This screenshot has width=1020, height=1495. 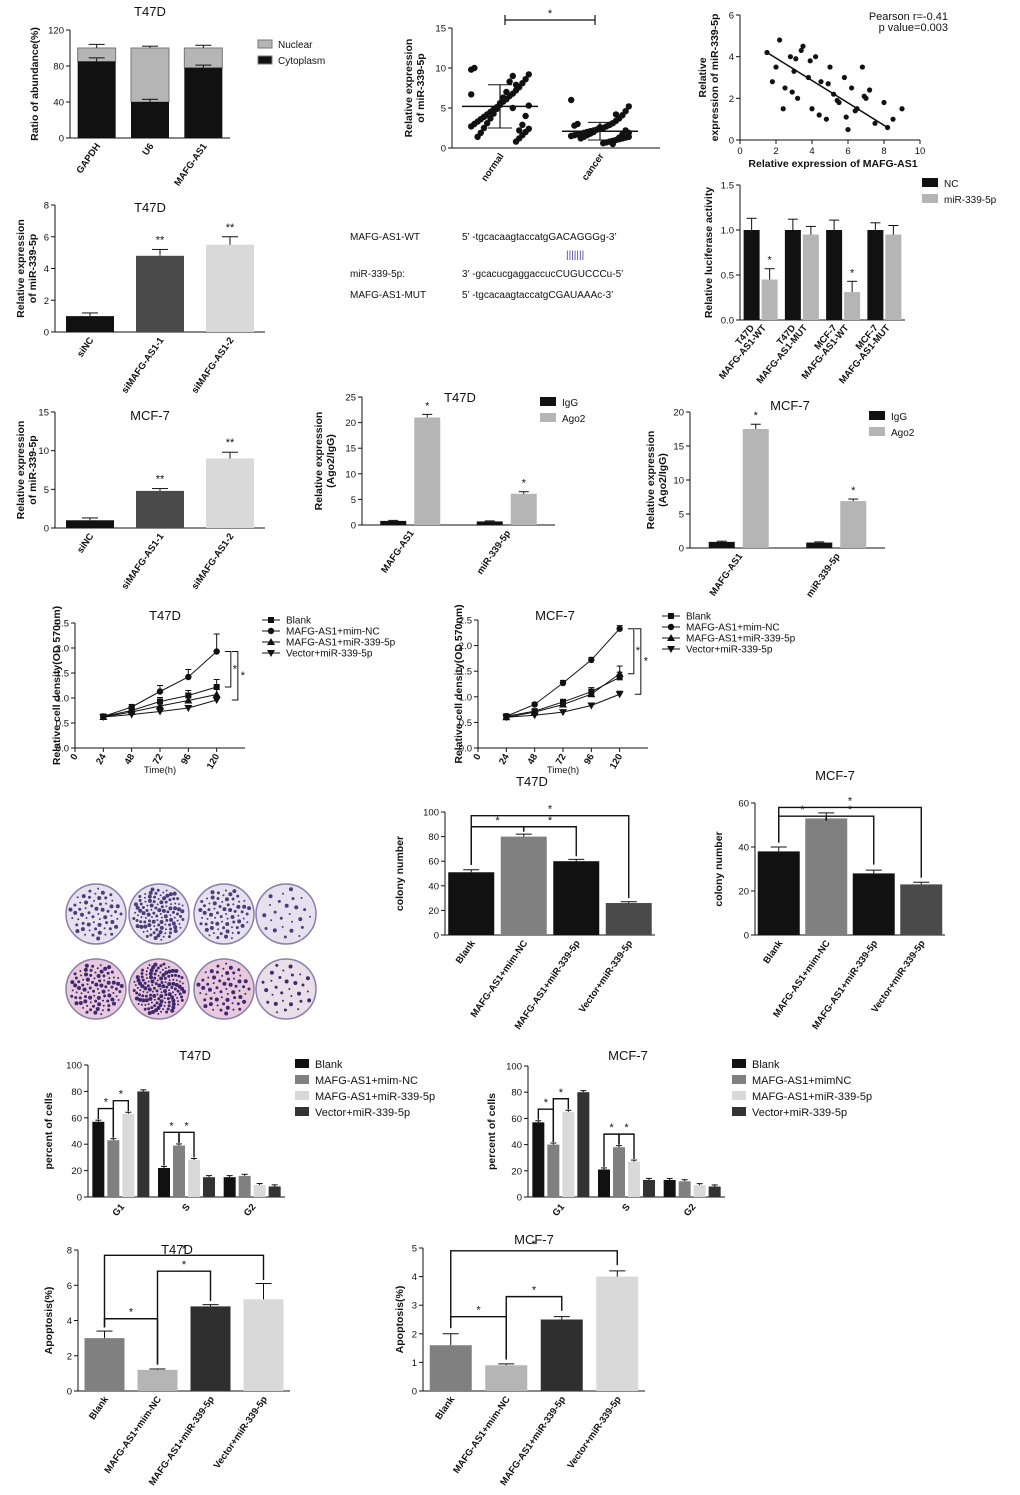 What do you see at coordinates (213, 365) in the screenshot?
I see `category-label: siMAFG-AS1-2` at bounding box center [213, 365].